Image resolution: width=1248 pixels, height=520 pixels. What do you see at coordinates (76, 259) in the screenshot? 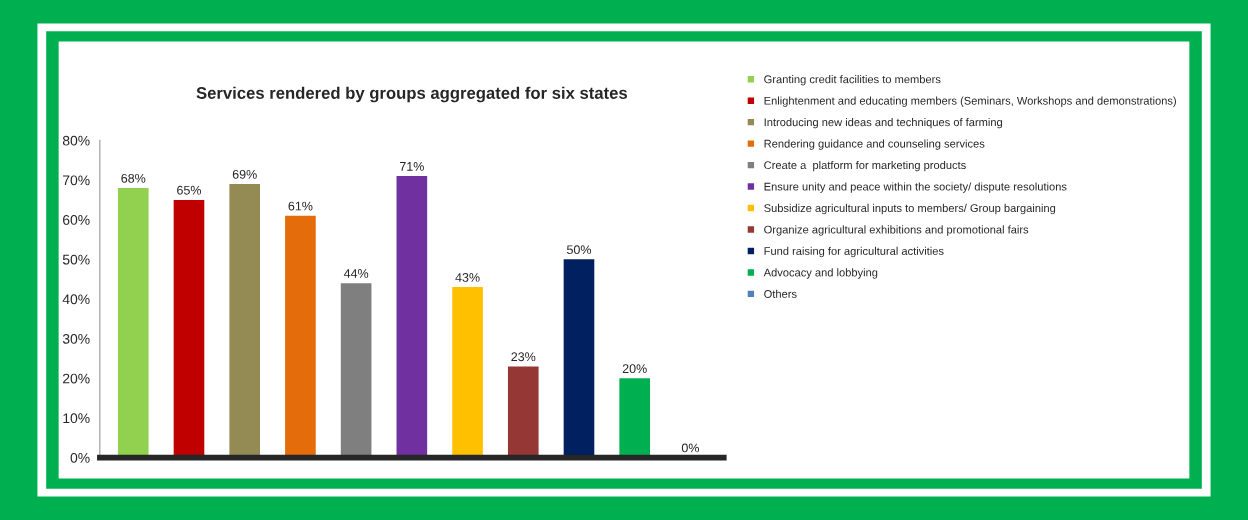
I see `y-tick-label: 50%` at bounding box center [76, 259].